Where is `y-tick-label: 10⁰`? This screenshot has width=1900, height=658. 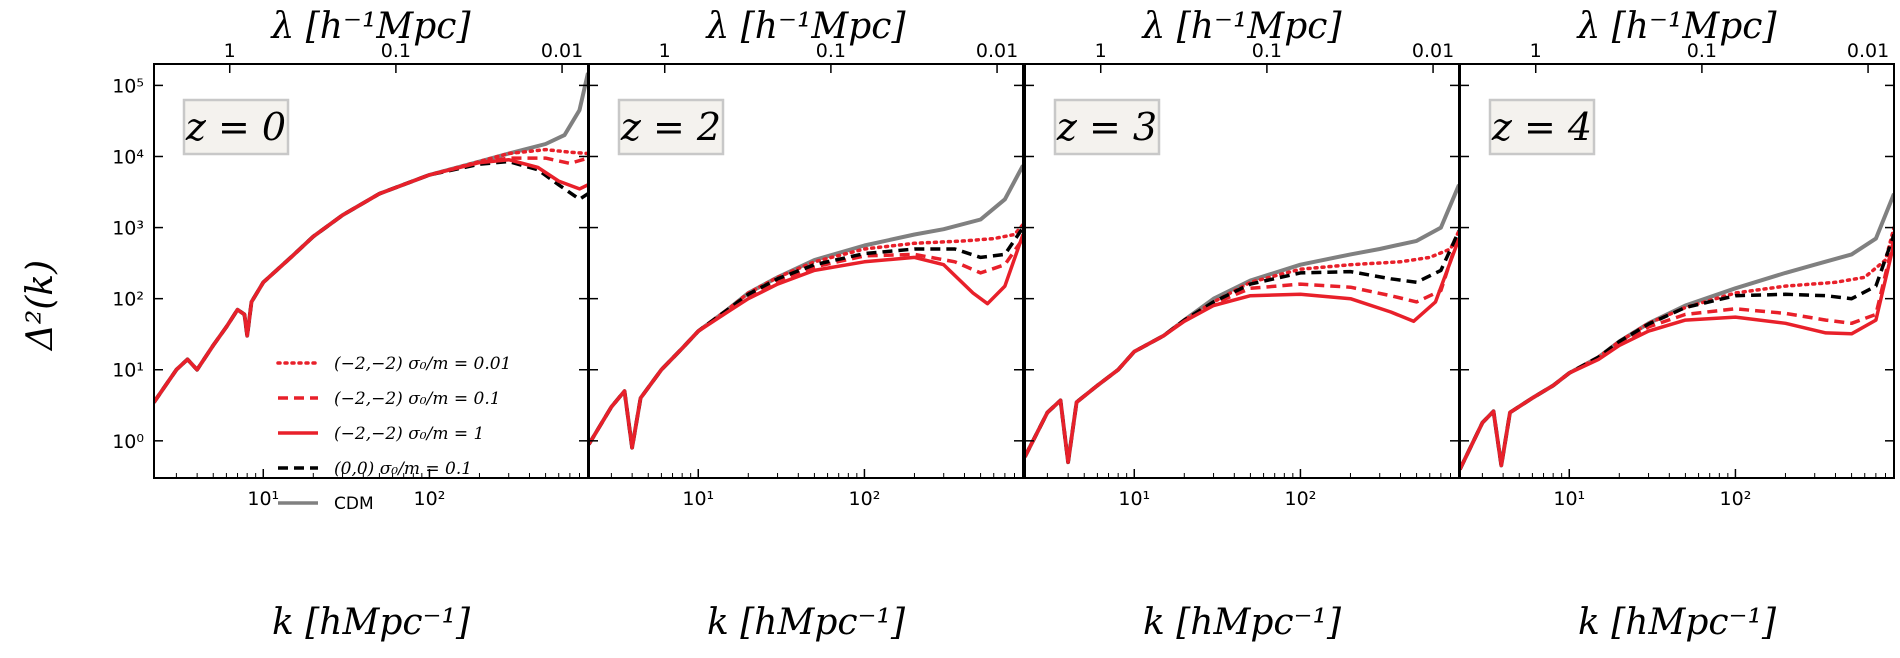 y-tick-label: 10⁰ is located at coordinates (128, 442).